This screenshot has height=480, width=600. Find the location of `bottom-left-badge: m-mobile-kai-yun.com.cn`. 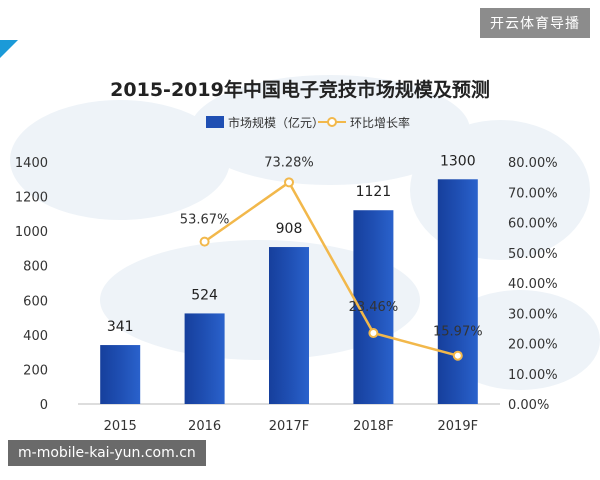

bottom-left-badge: m-mobile-kai-yun.com.cn is located at coordinates (107, 453).